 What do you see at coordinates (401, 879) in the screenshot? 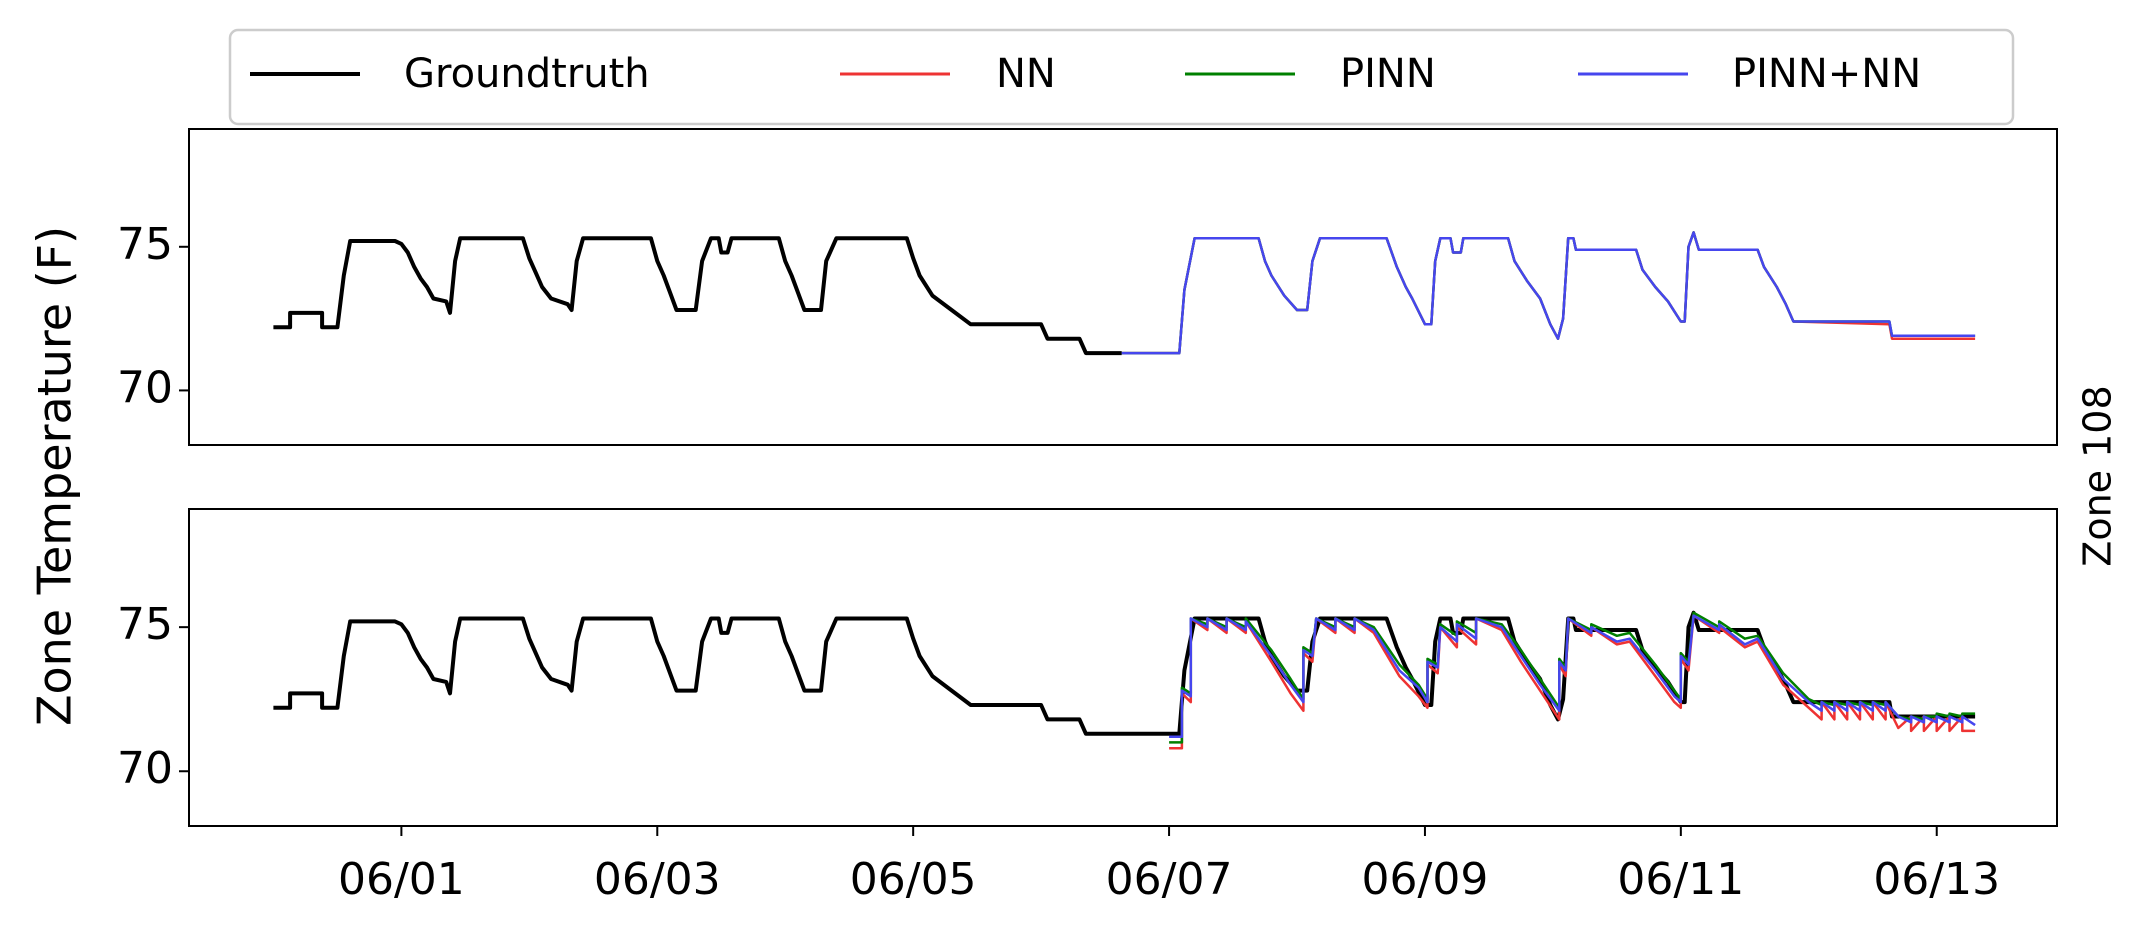
I see `x-tick-label: 06/01` at bounding box center [401, 879].